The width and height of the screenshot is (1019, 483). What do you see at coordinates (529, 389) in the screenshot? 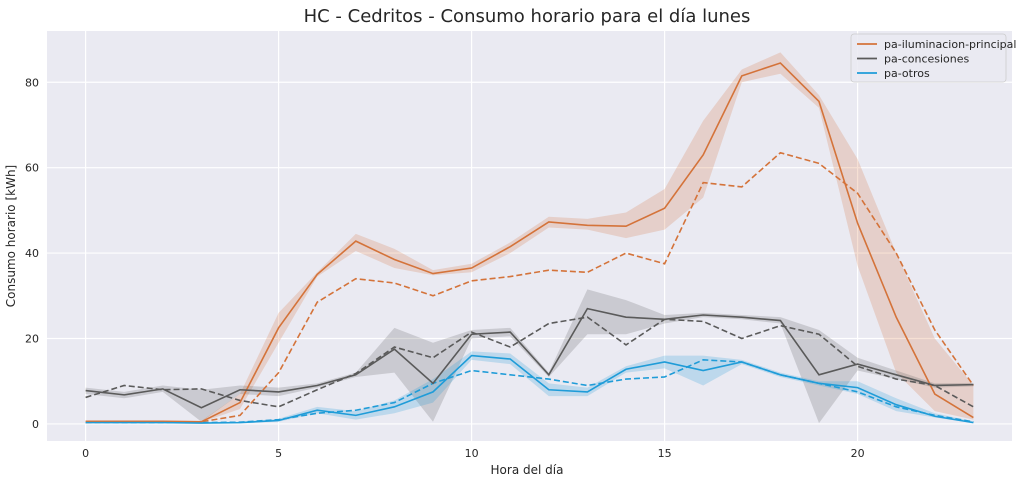
I see `line-pa-otros` at bounding box center [529, 389].